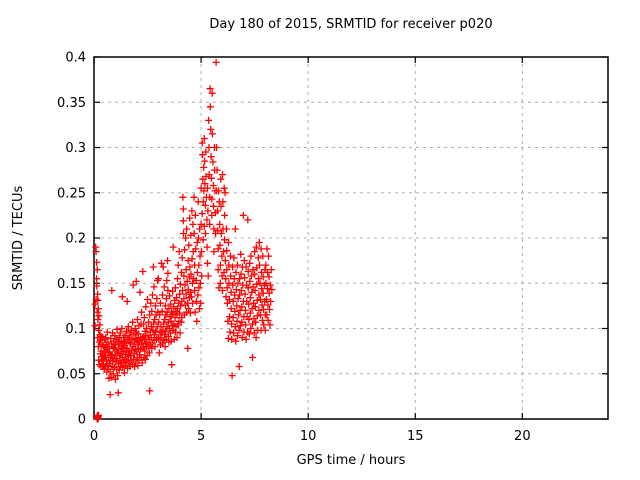  I want to click on y-tick-label: 0.3, so click(75, 148).